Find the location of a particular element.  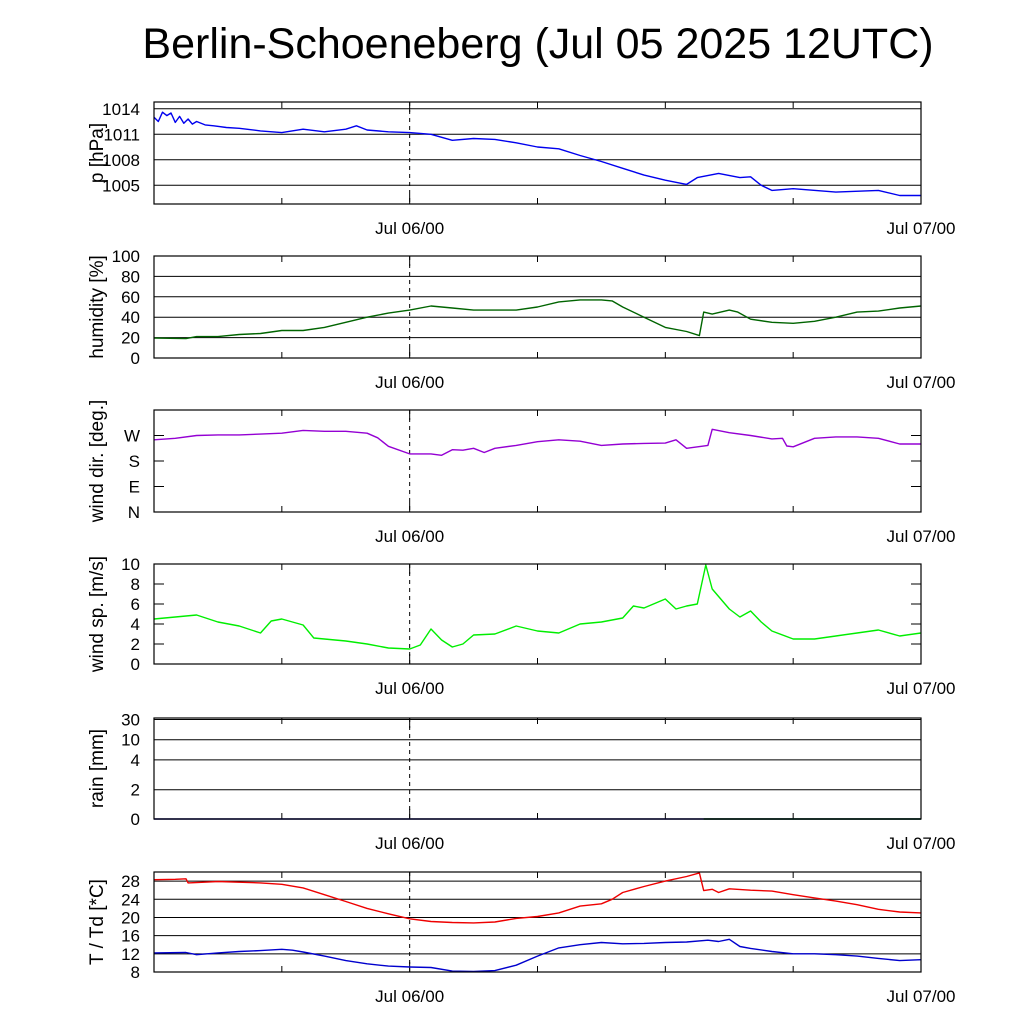

y-tick-label: 1011 is located at coordinates (121, 134).